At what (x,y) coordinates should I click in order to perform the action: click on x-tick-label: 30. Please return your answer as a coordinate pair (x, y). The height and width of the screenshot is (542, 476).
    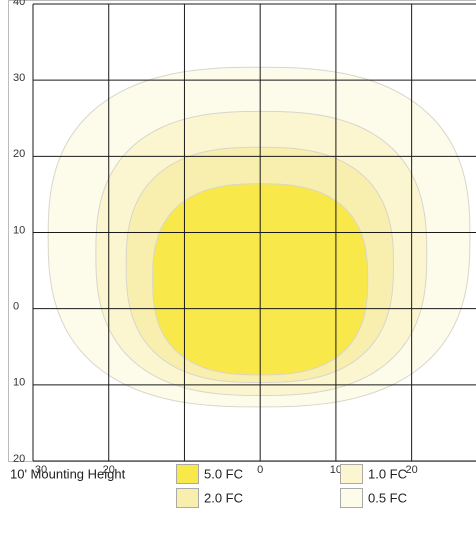
    Looking at the image, I should click on (41, 470).